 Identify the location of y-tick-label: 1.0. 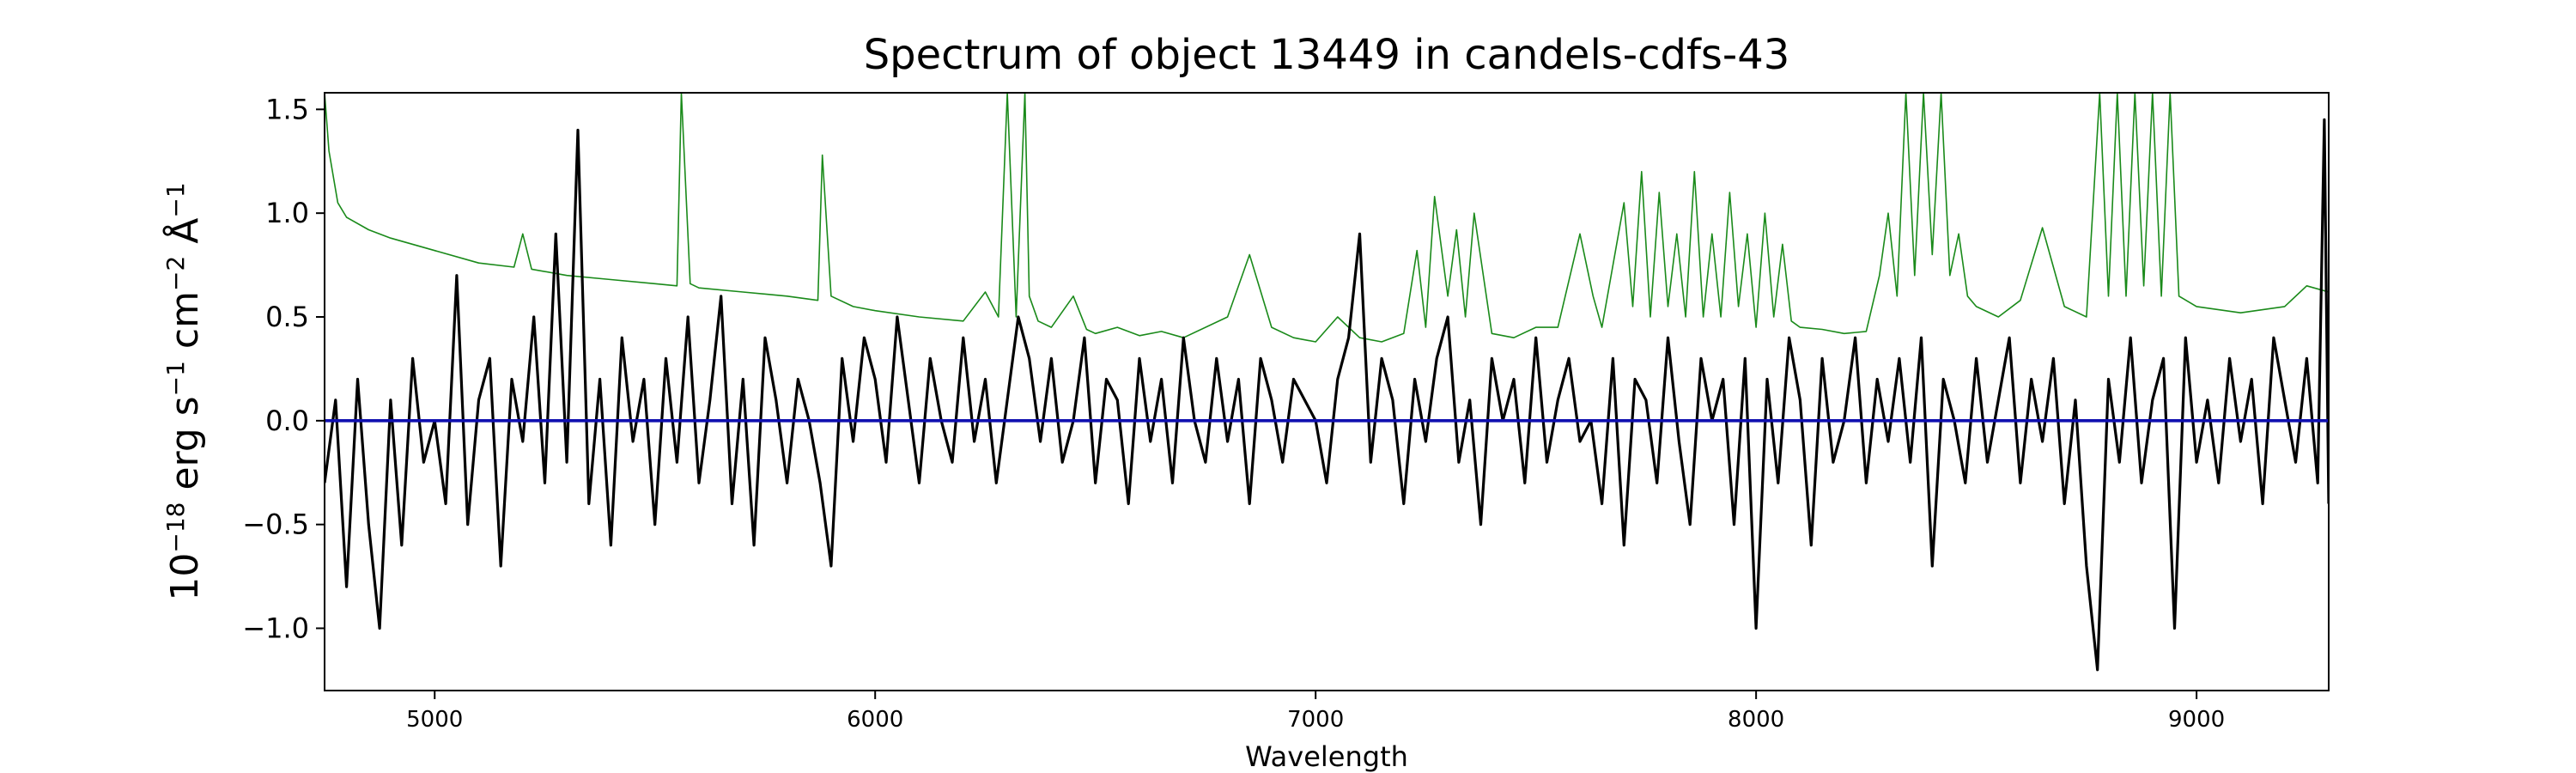
(287, 213).